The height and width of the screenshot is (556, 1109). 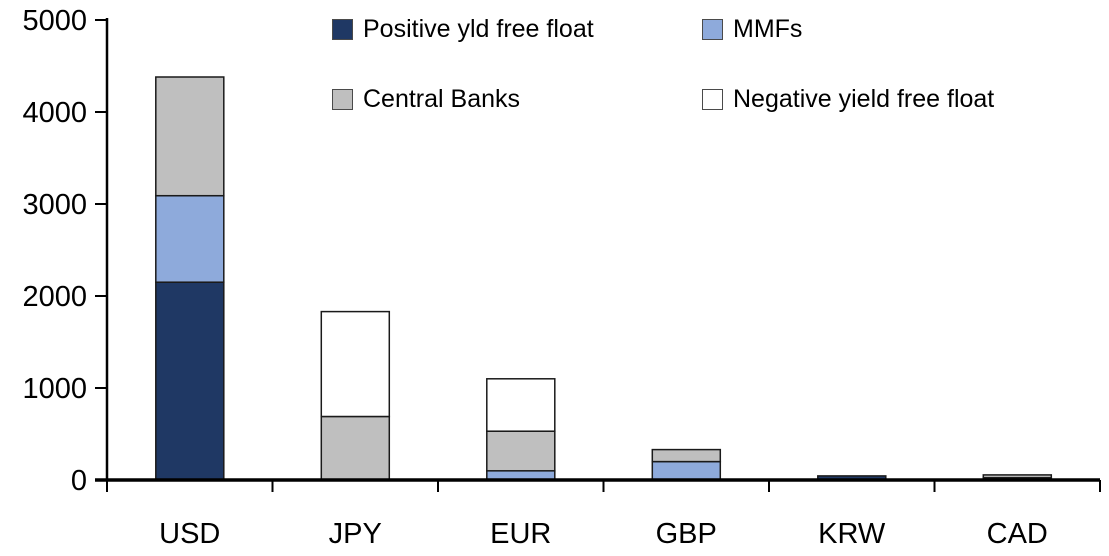 I want to click on bar-segment-gbp-mmfs, so click(x=686, y=470).